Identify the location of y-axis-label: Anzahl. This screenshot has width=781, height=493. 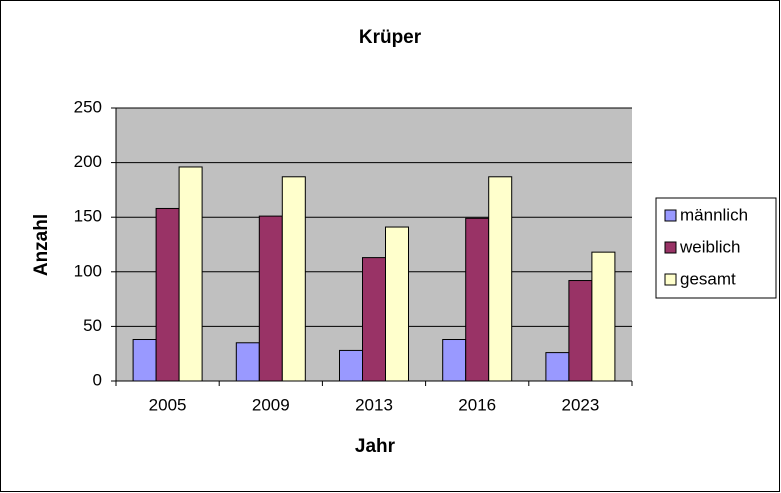
(41, 245).